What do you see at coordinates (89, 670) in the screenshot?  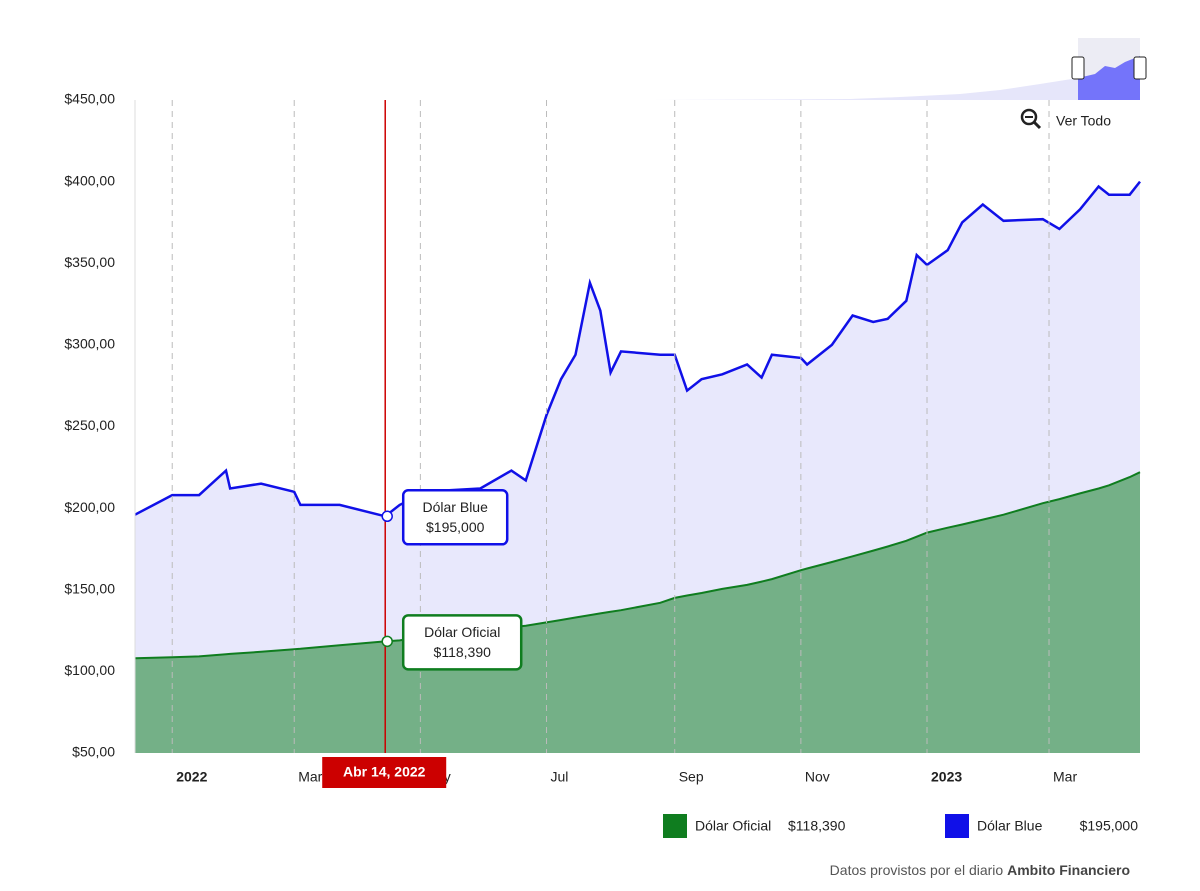 I see `y-tick-label: $100,00` at bounding box center [89, 670].